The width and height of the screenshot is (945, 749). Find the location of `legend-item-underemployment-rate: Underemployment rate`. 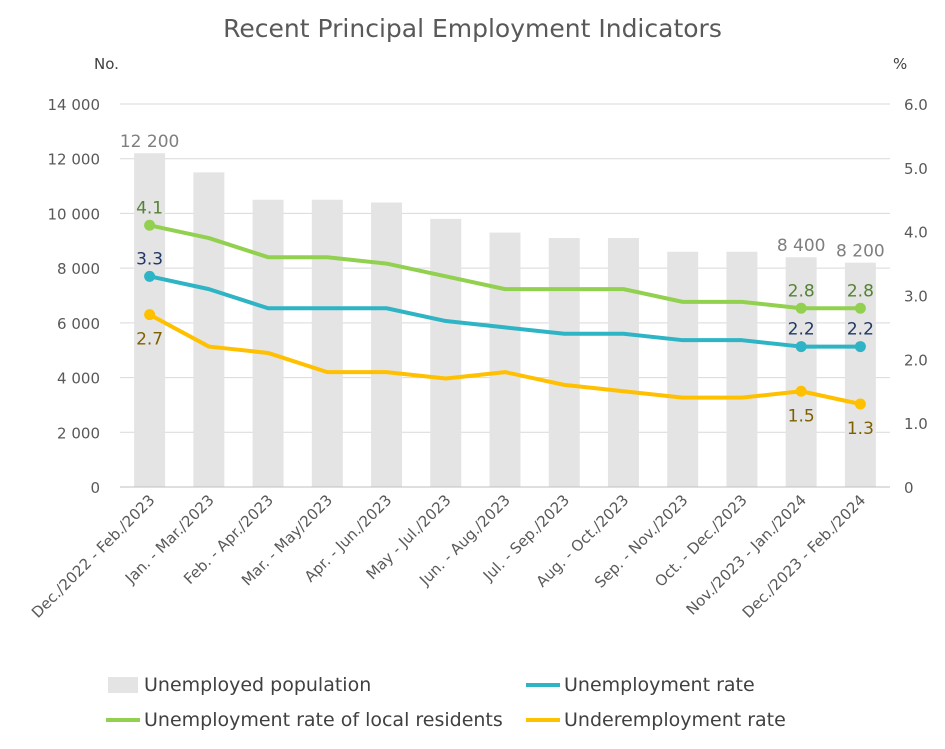

legend-item-underemployment-rate: Underemployment rate is located at coordinates (656, 720).